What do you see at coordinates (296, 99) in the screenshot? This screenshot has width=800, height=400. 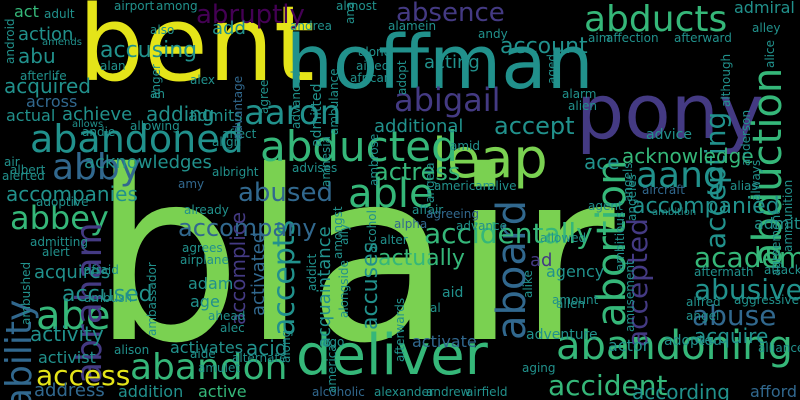 I see `word-advanced: advanced` at bounding box center [296, 99].